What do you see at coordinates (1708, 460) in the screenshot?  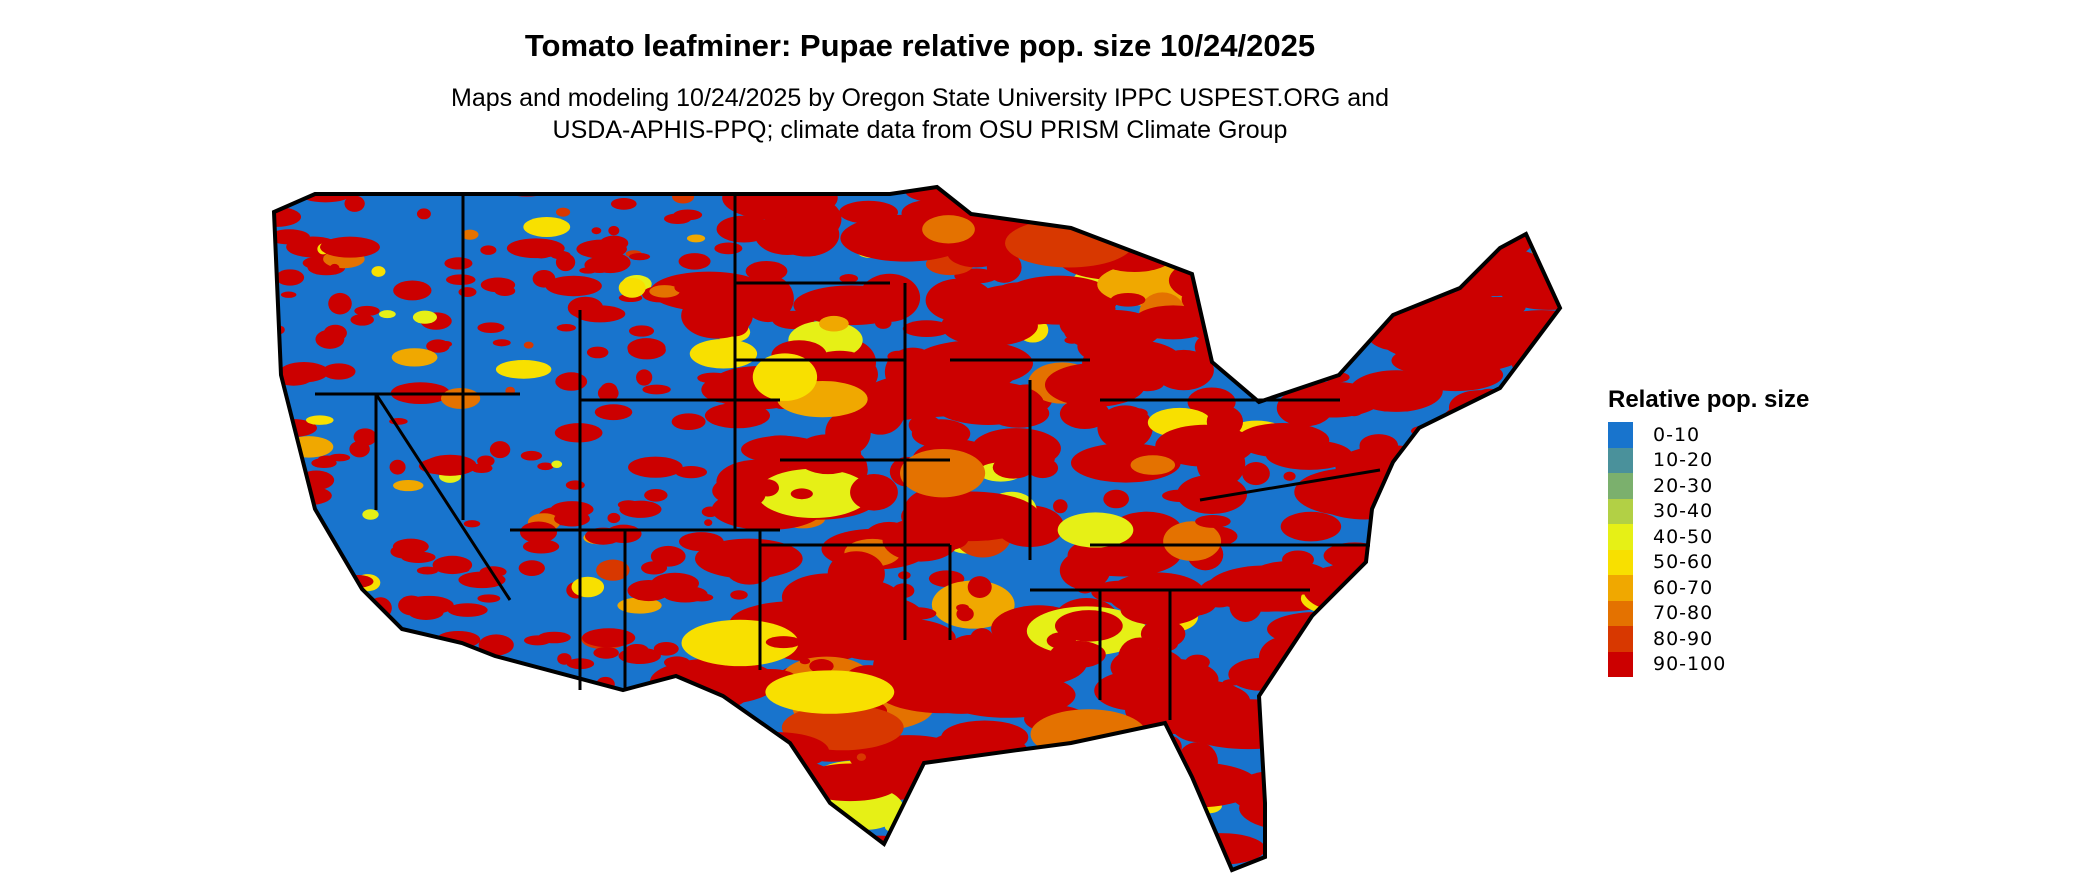 I see `legend-item: 10-20` at bounding box center [1708, 460].